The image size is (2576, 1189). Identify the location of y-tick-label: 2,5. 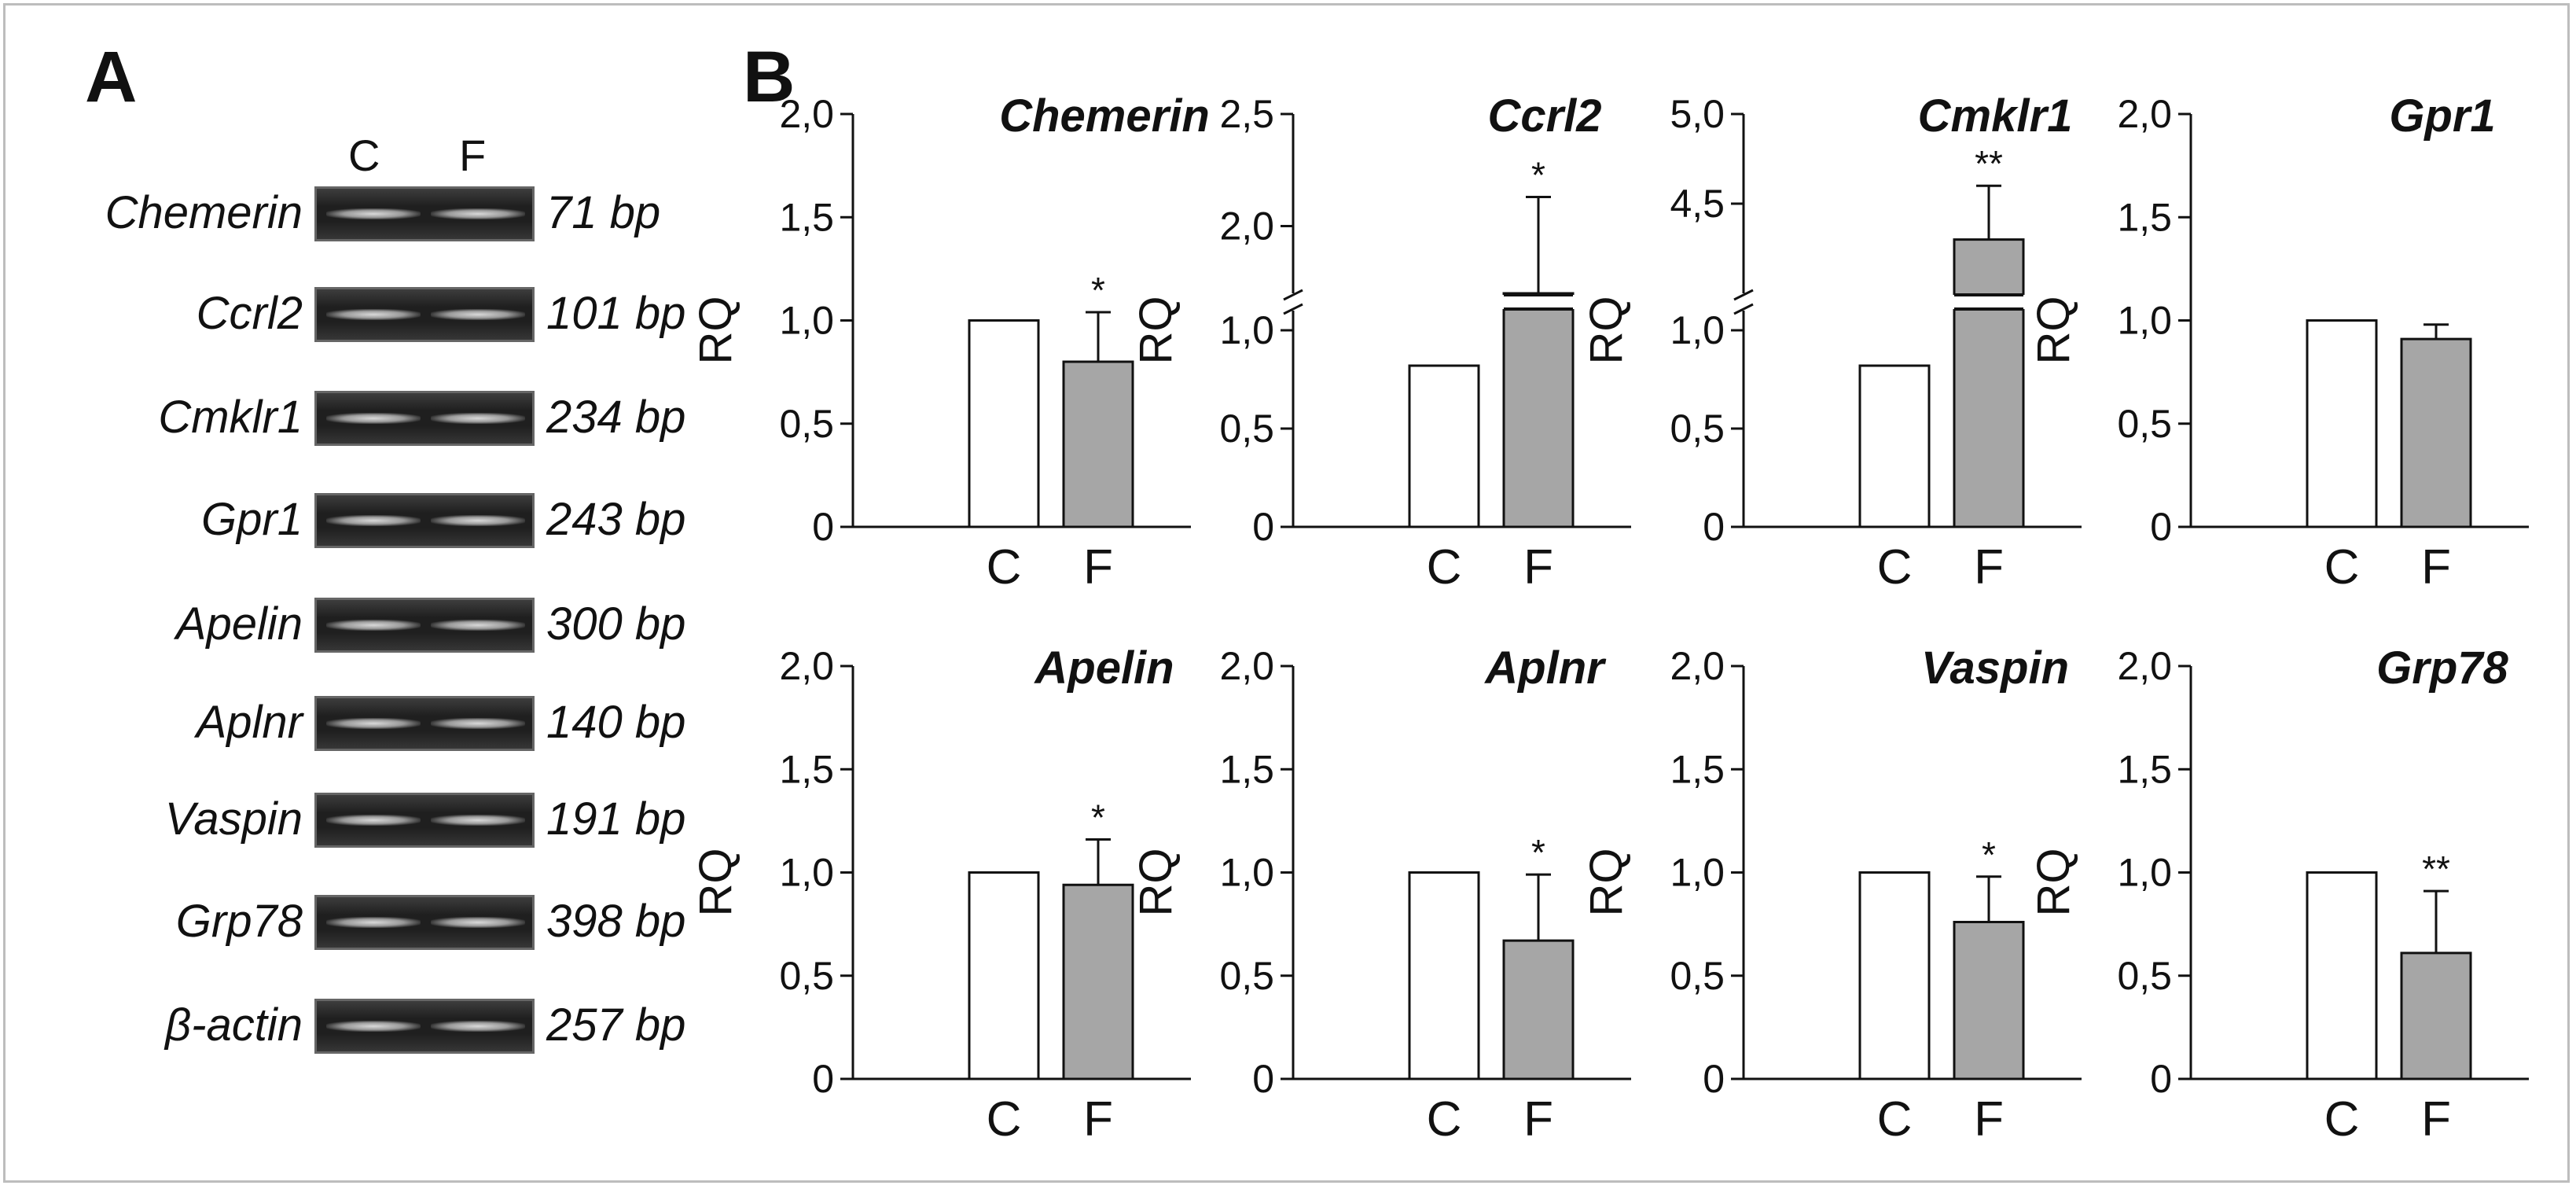
(1246, 114).